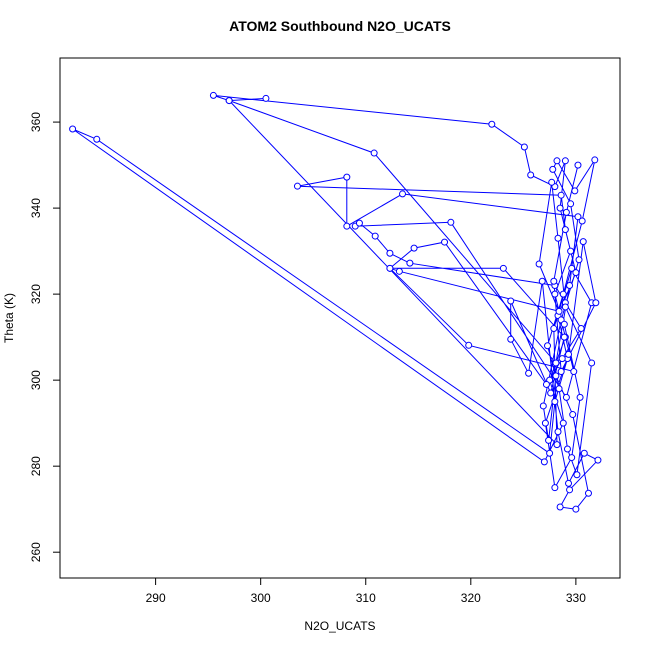 This screenshot has height=650, width=650. Describe the element at coordinates (366, 598) in the screenshot. I see `x-tick-label: 310` at that location.